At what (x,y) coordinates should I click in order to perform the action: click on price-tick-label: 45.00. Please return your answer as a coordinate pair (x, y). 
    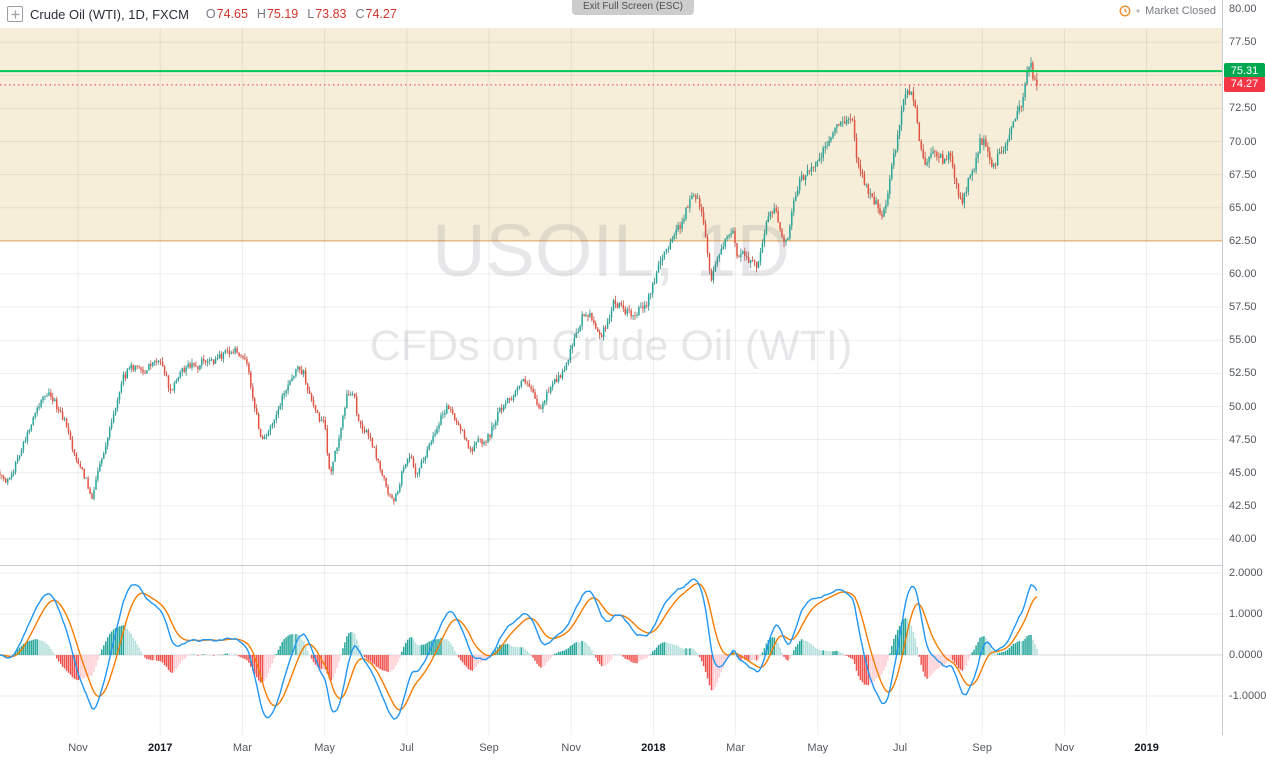
    Looking at the image, I should click on (1243, 472).